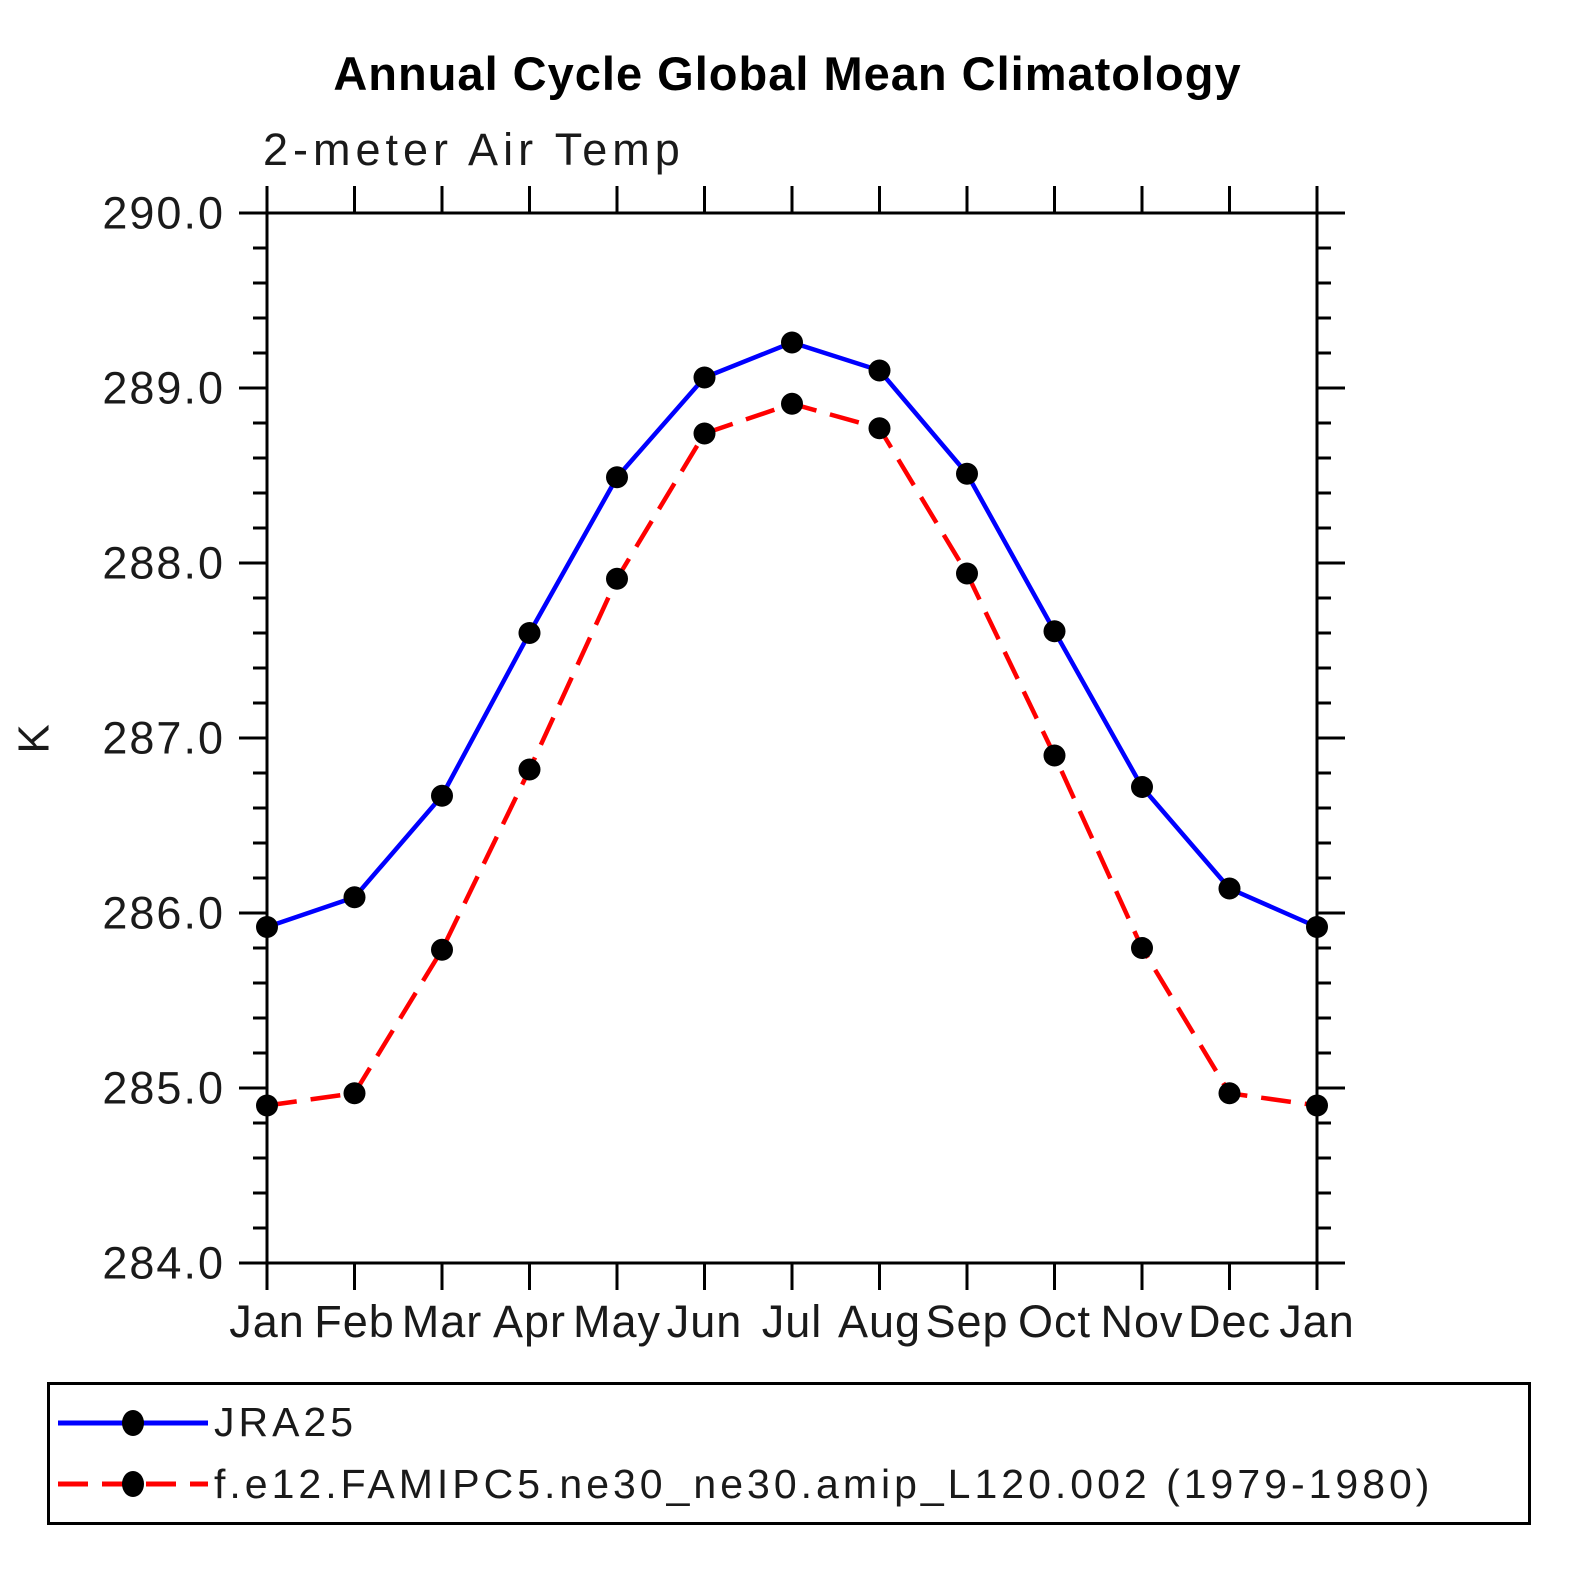  Describe the element at coordinates (529, 1321) in the screenshot. I see `x-tick-label: Apr` at that location.